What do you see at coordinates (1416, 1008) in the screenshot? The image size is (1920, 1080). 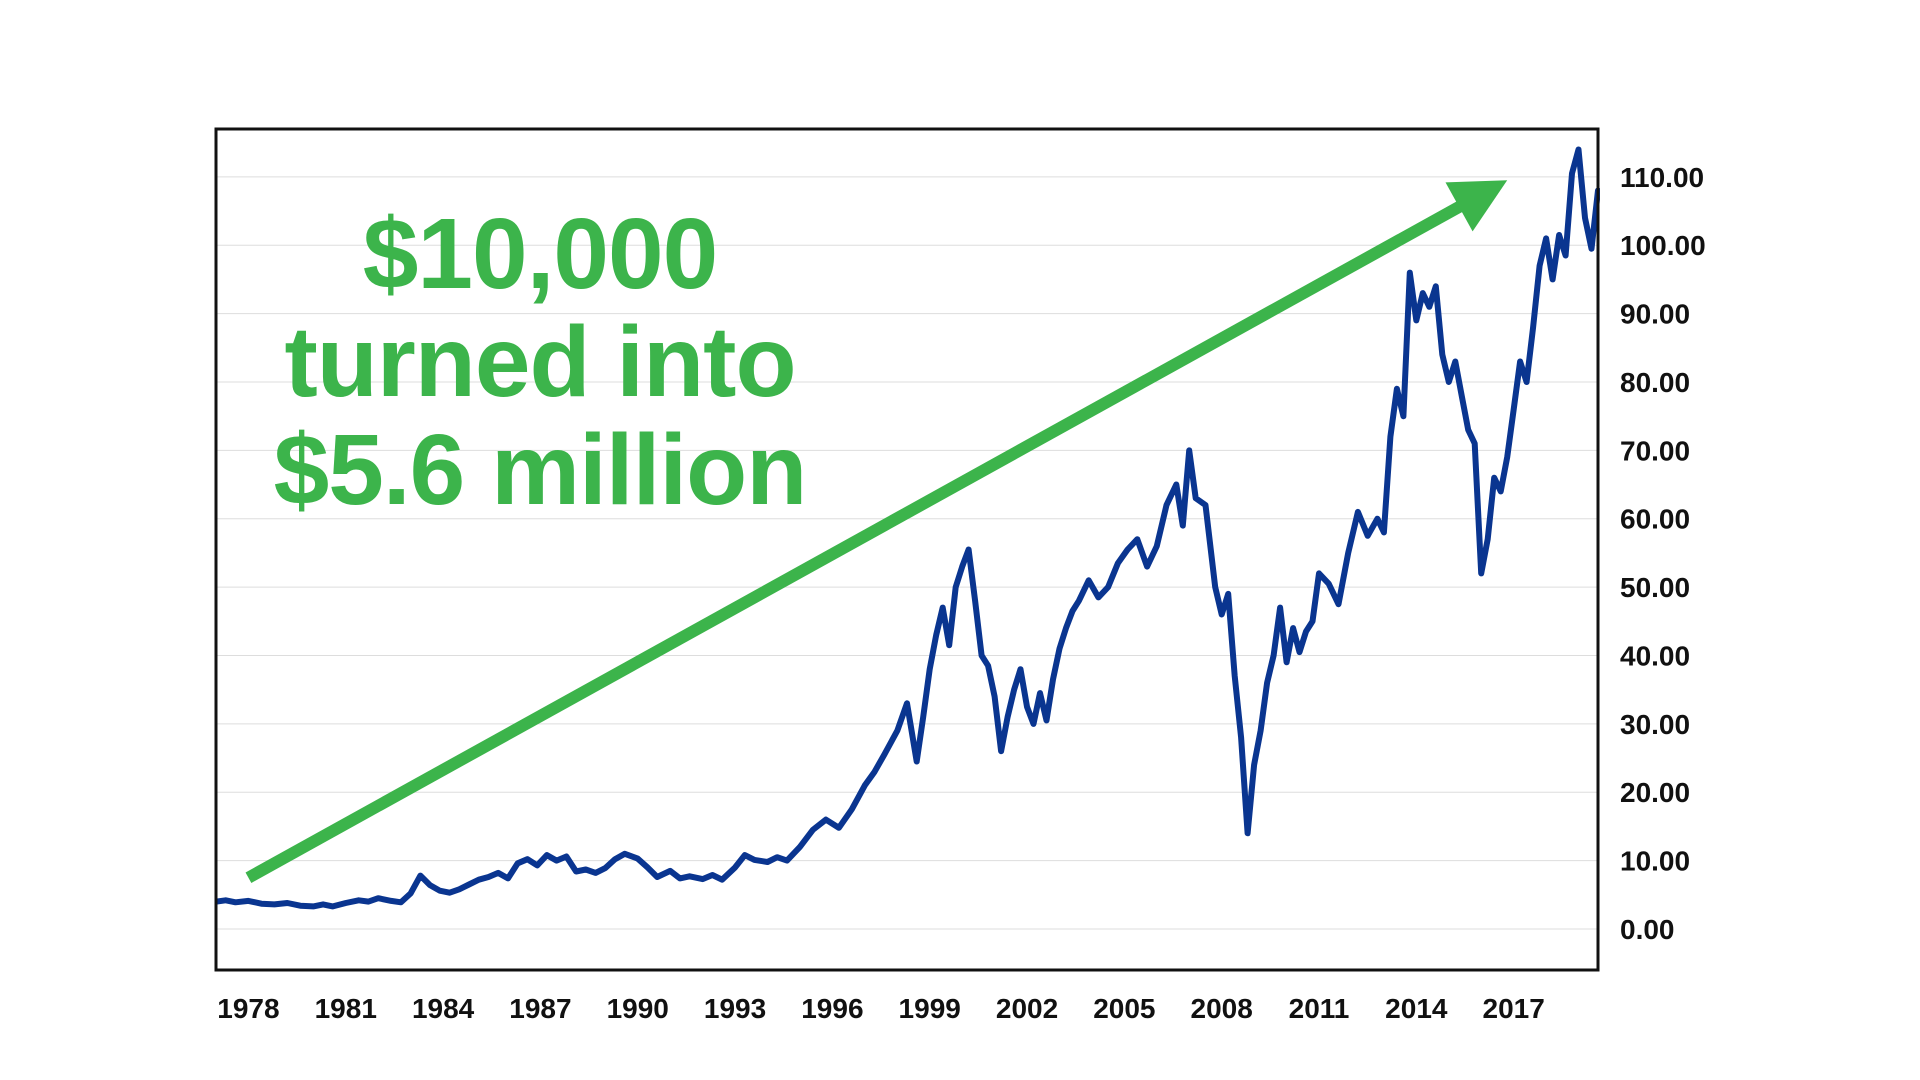 I see `x-tick-label: 2014` at bounding box center [1416, 1008].